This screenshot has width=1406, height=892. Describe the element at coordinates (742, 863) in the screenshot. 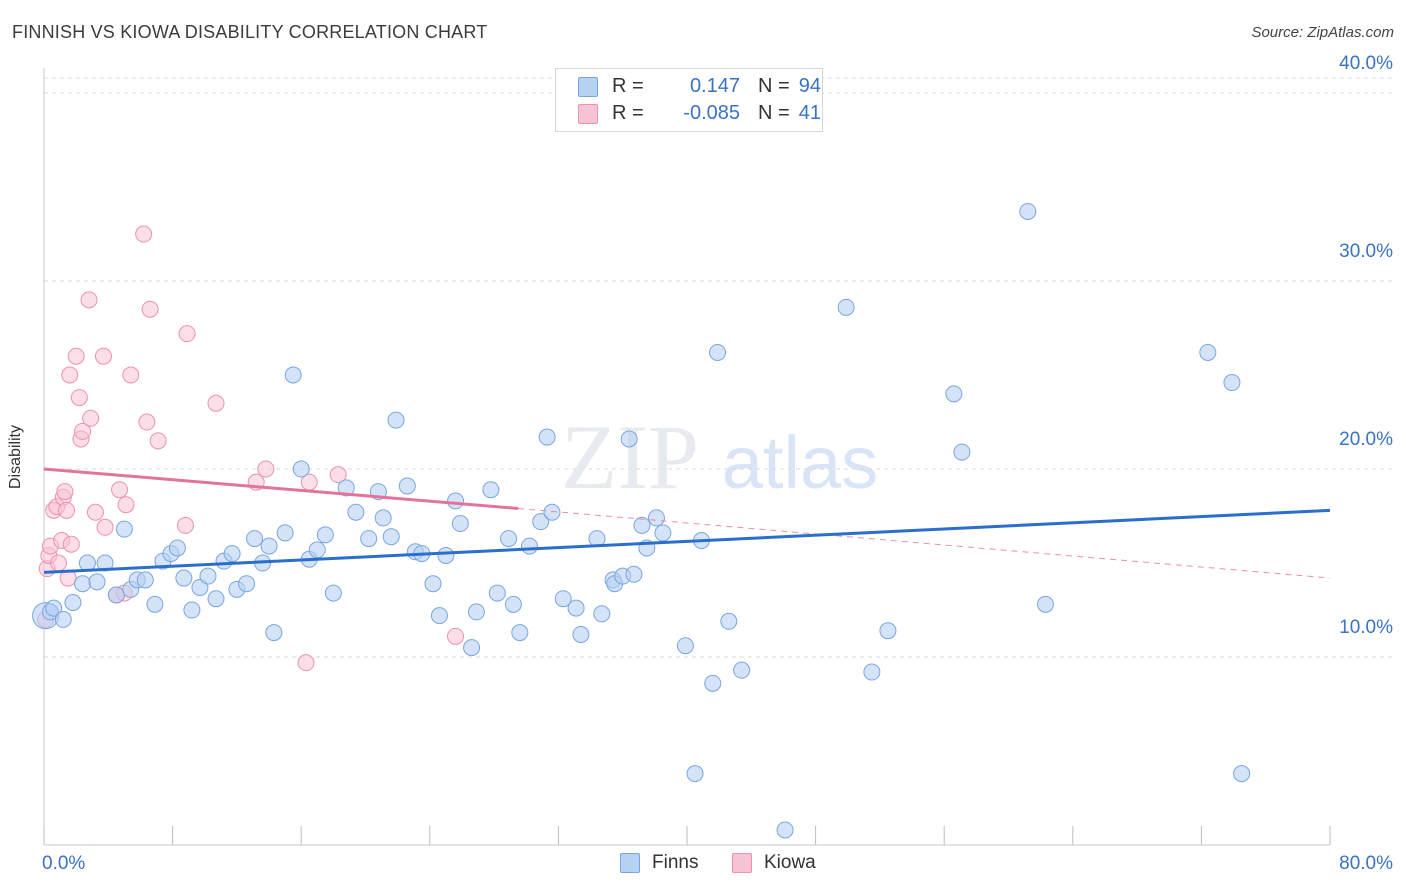

I see `kiowa-legend-swatch` at that location.